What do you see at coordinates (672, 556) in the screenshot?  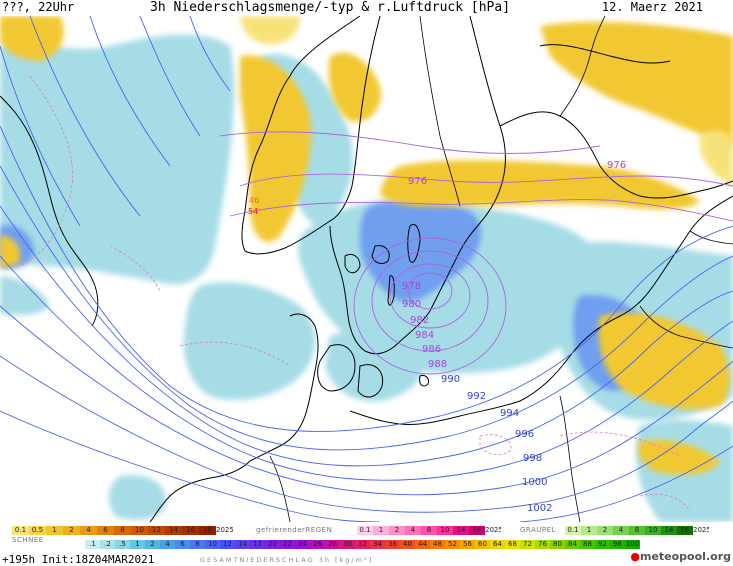 I see `logo-text: meteopool` at bounding box center [672, 556].